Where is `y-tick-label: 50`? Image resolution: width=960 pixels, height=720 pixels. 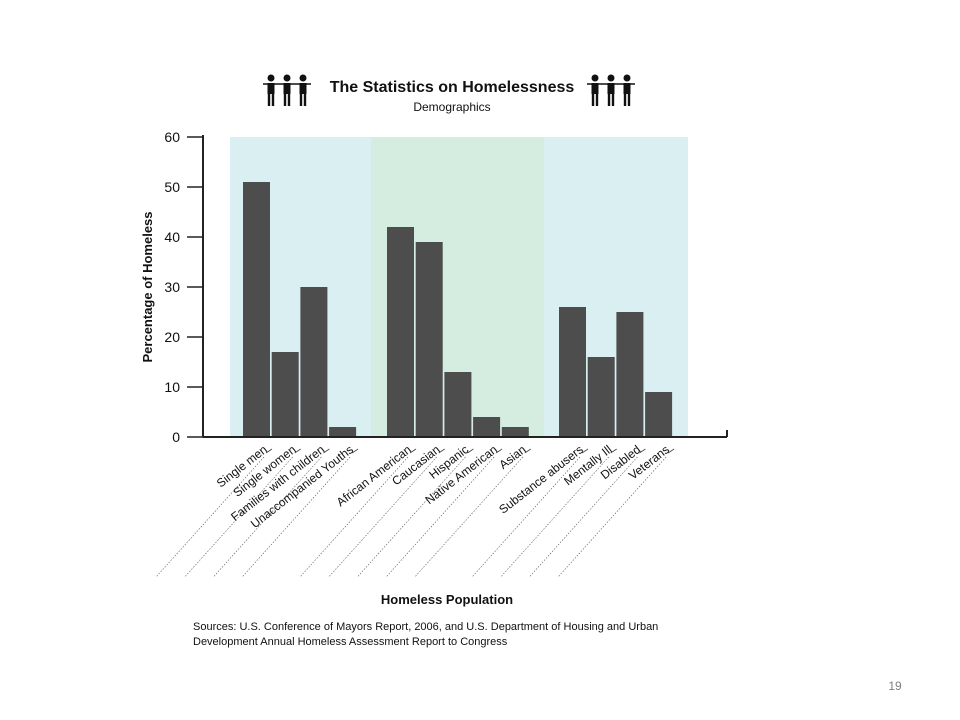 y-tick-label: 50 is located at coordinates (172, 187).